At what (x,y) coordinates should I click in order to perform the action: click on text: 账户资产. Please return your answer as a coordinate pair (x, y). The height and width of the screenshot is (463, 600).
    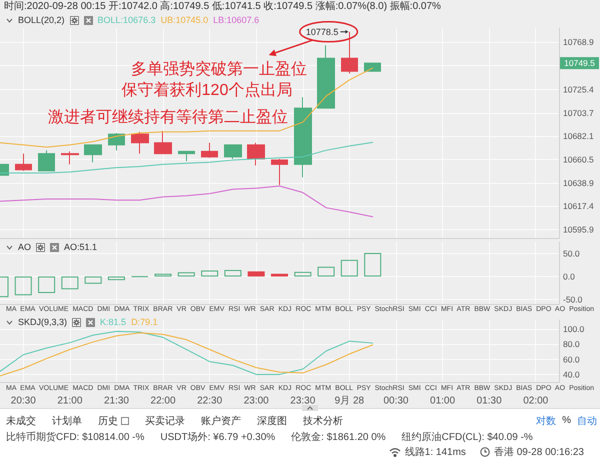
    Looking at the image, I should click on (221, 421).